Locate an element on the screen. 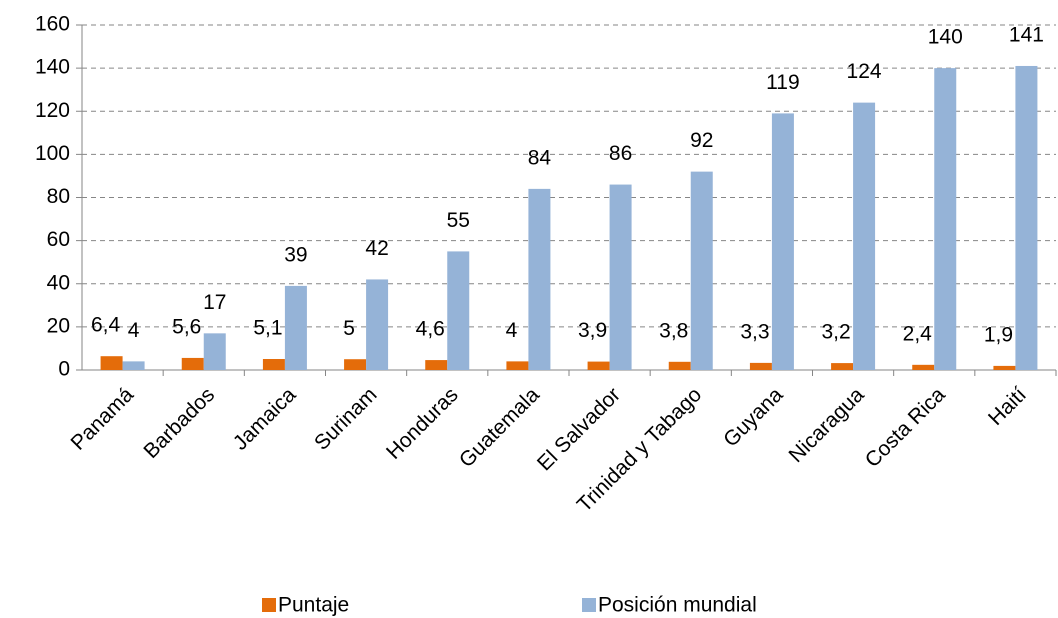 Image resolution: width=1058 pixels, height=618 pixels. x-tick-label: Panamá is located at coordinates (102, 419).